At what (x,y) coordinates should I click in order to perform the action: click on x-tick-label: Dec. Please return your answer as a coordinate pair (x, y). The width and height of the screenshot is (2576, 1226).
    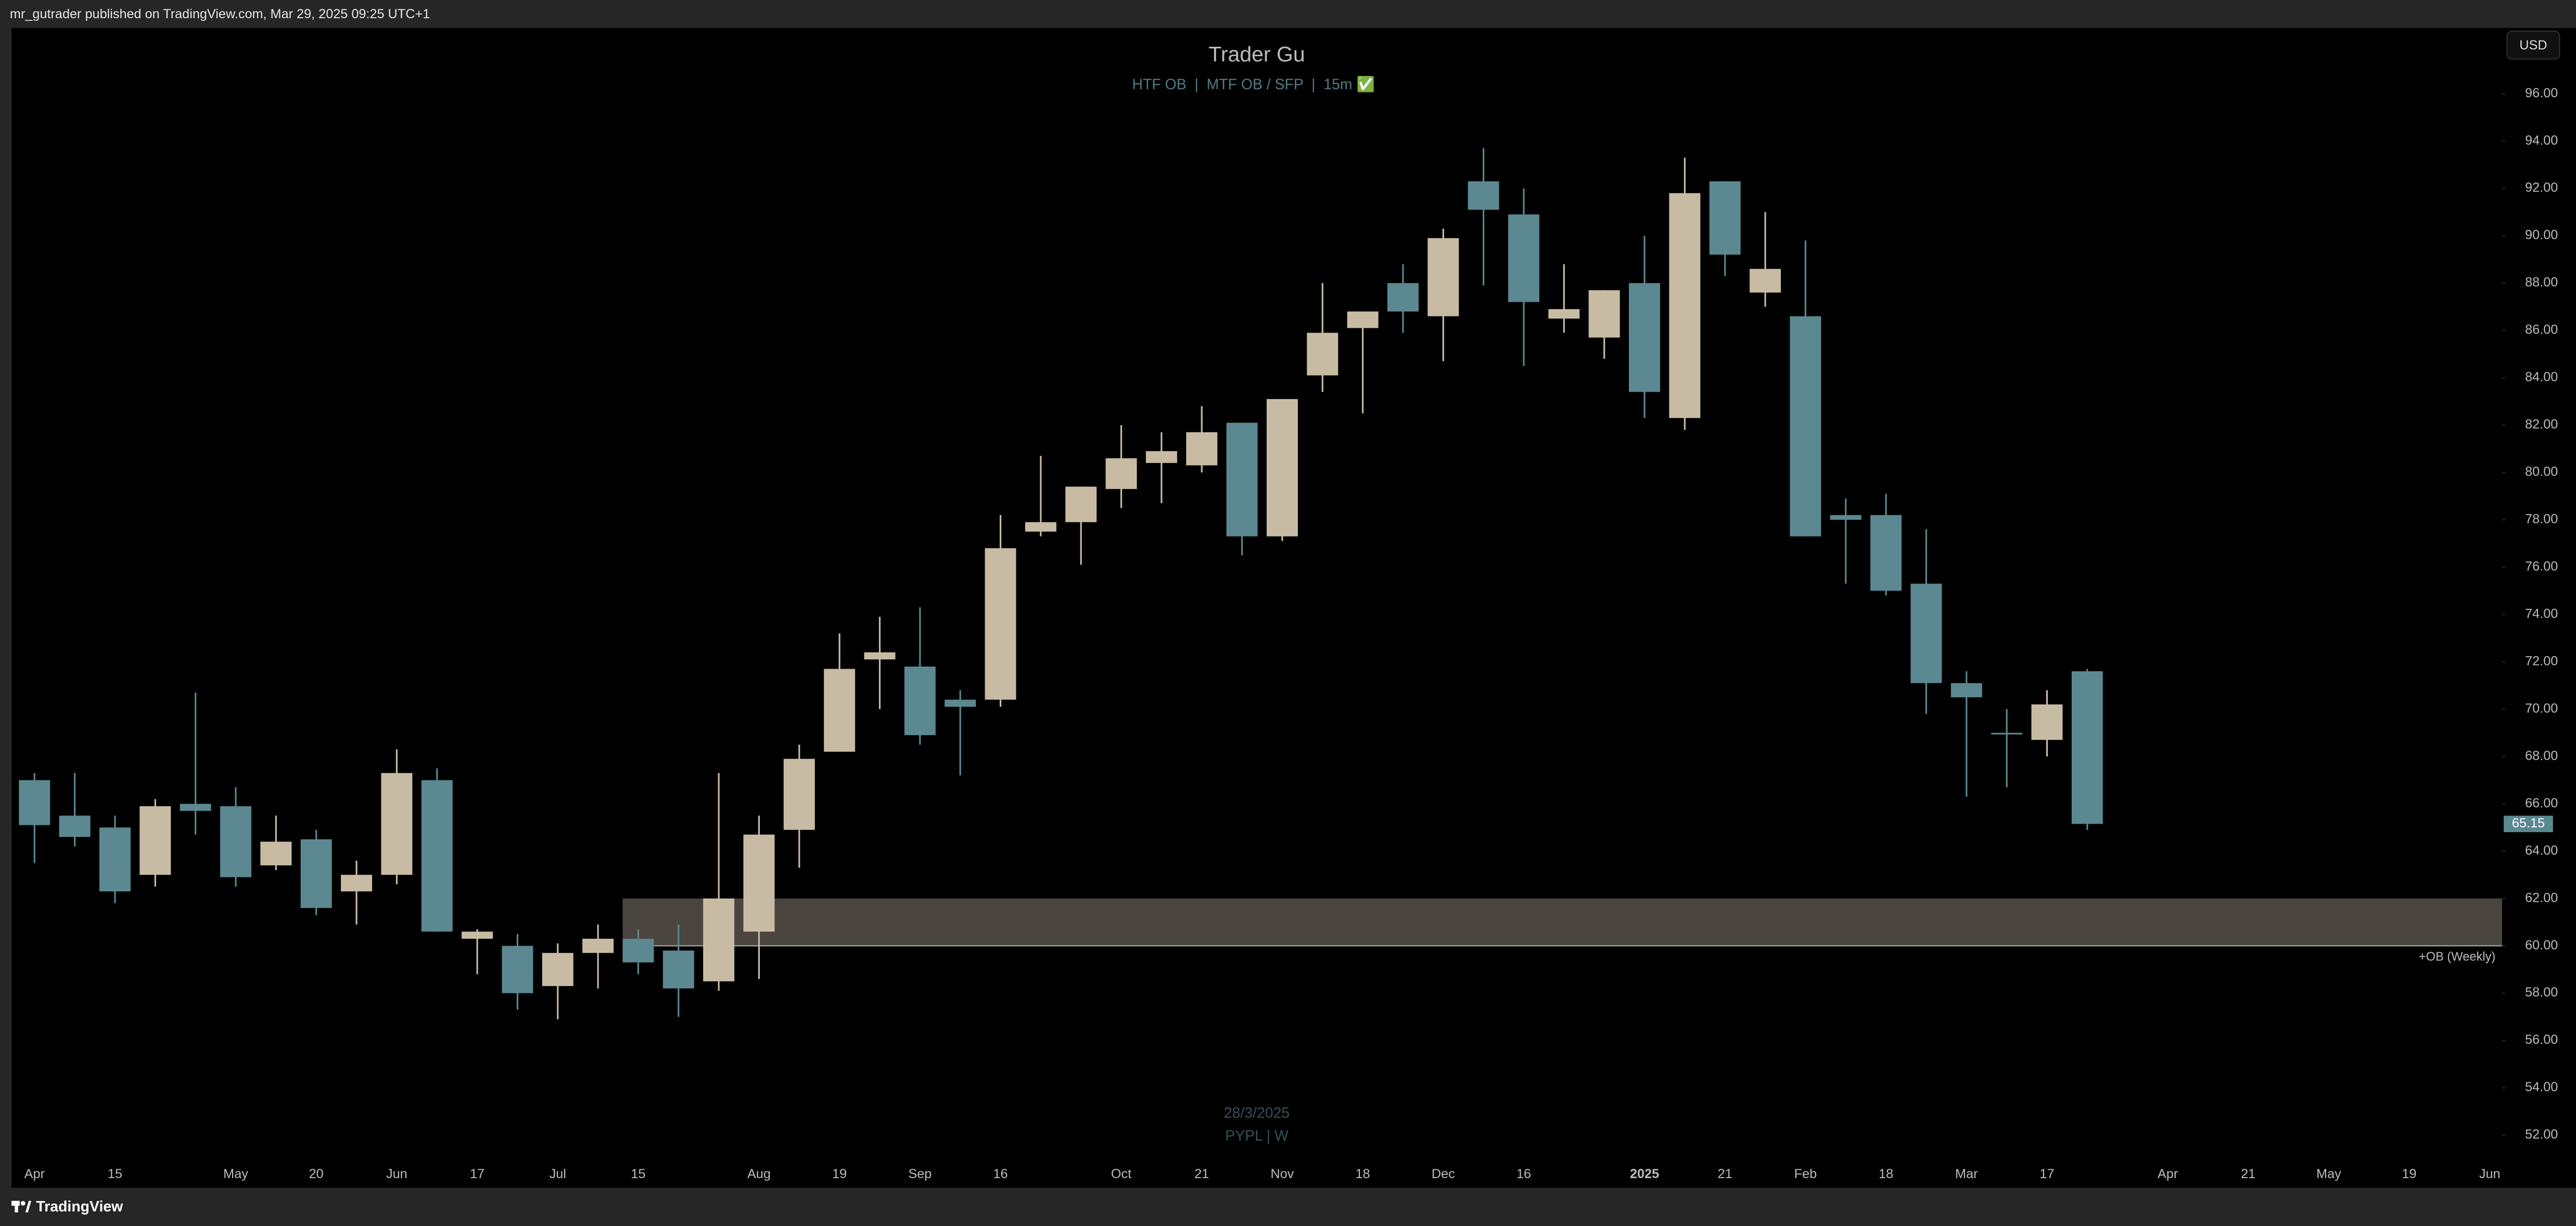
    Looking at the image, I should click on (1443, 1174).